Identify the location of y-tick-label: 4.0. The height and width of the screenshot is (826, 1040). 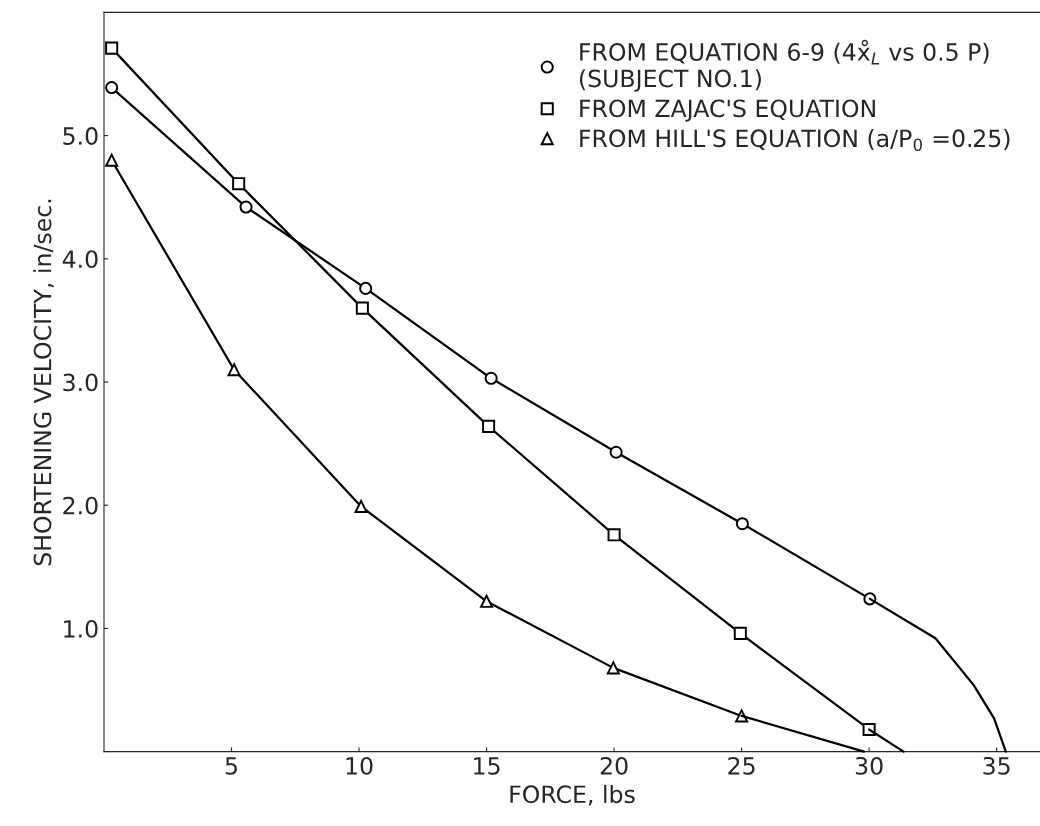
(80, 259).